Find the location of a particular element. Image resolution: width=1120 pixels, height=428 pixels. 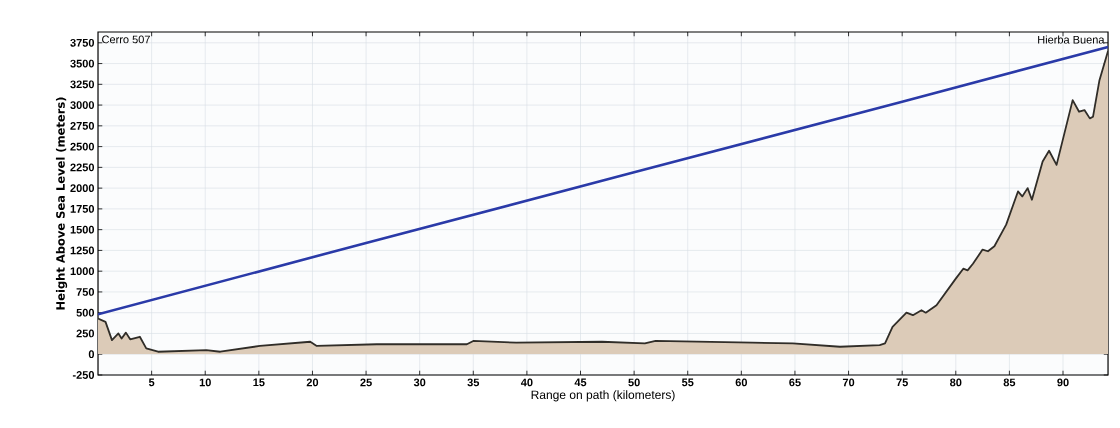

x-axis-title: Range on path (kilometers) is located at coordinates (603, 396).